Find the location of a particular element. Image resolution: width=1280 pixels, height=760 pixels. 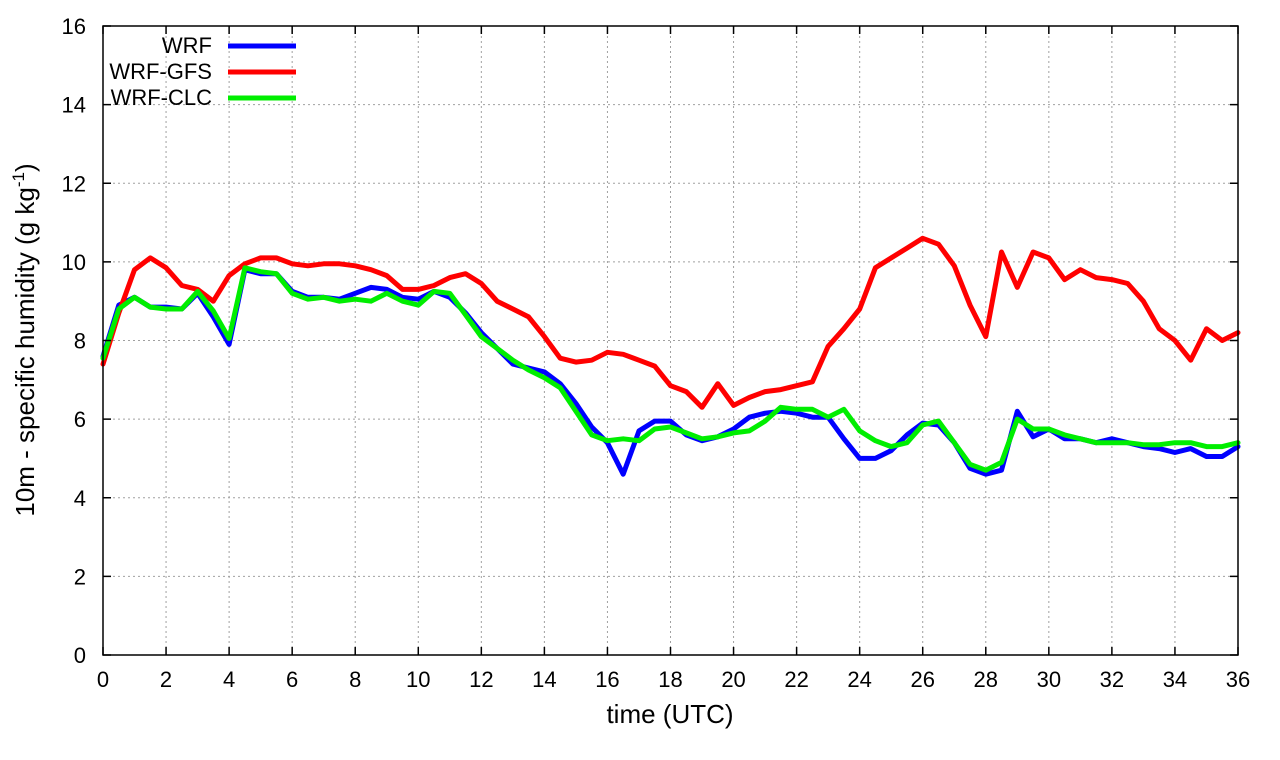

y-tick-label: 14 is located at coordinates (74, 105).